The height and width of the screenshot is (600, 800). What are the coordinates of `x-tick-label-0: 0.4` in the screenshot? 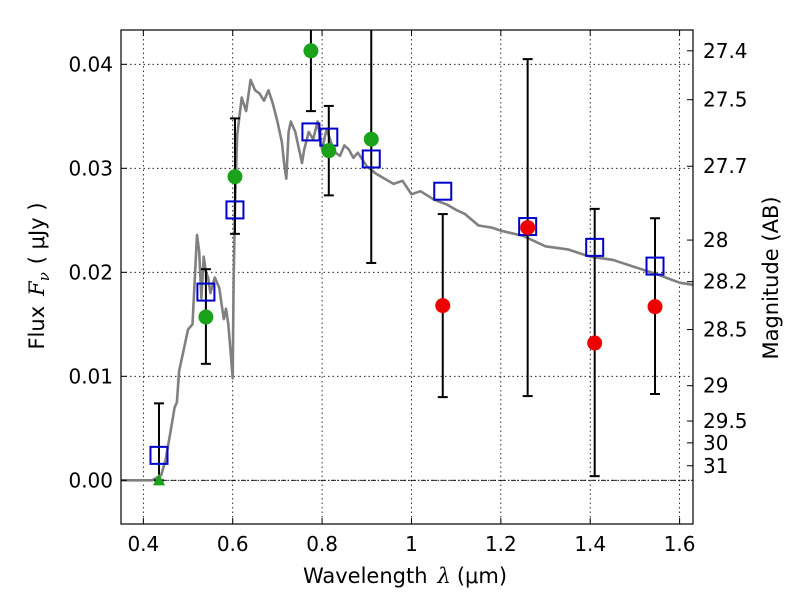 It's located at (143, 544).